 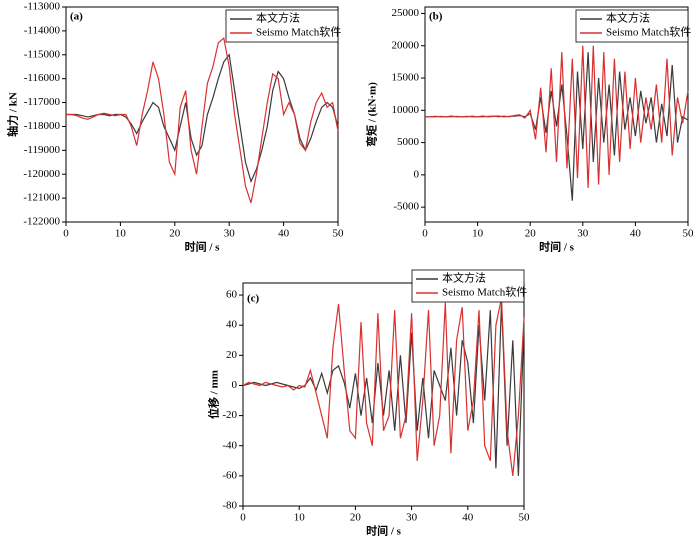 I want to click on y-tick-label: 25000, so click(x=406, y=13).